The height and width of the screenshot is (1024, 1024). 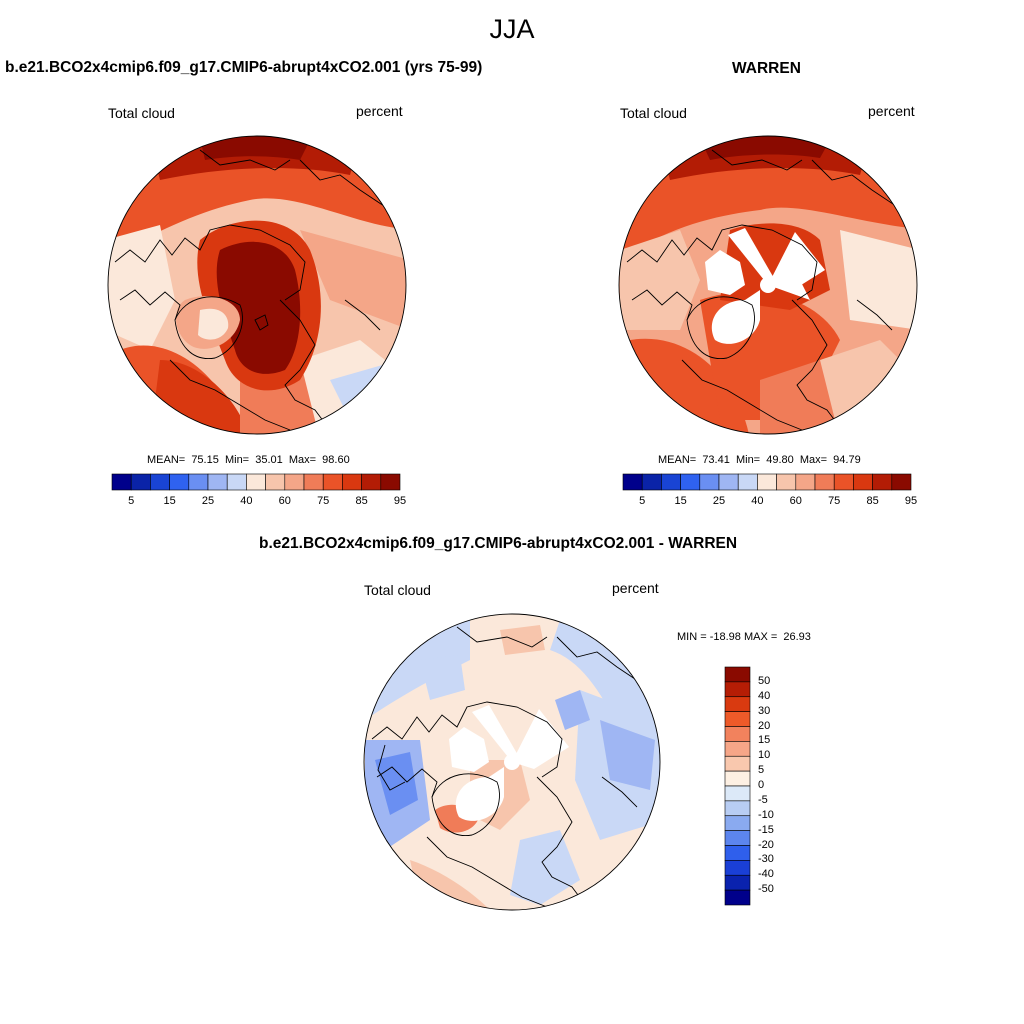 I want to click on obs-colorbar-tick-label: 40, so click(x=757, y=501).